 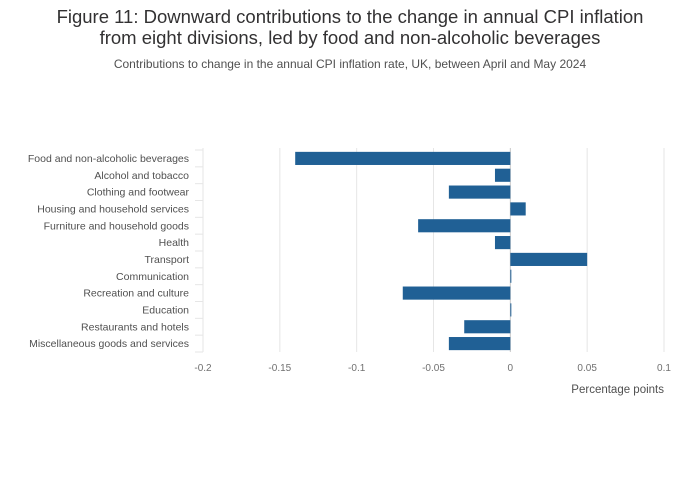 What do you see at coordinates (357, 368) in the screenshot?
I see `x-tick-label: -0.1` at bounding box center [357, 368].